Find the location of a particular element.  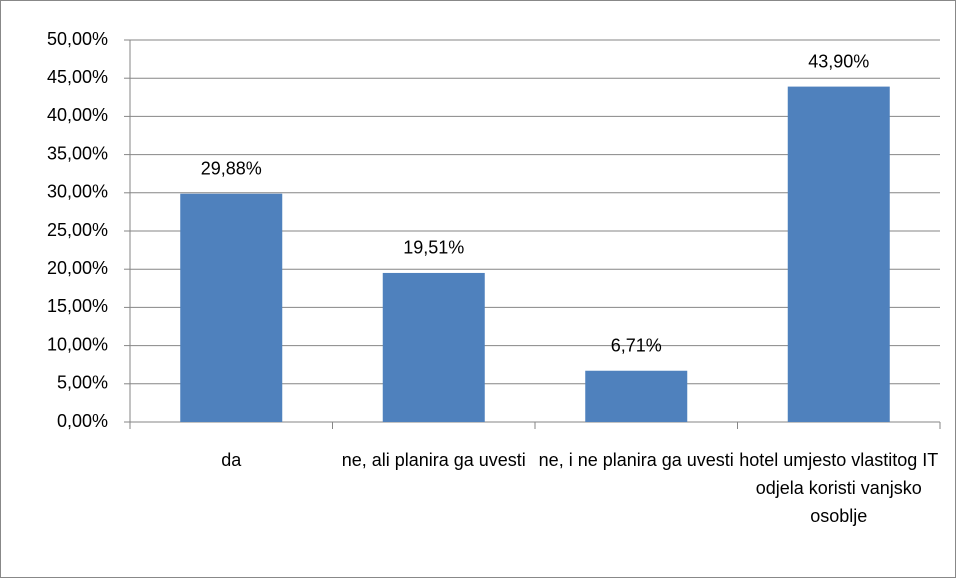

y-tick-label: 15,00% is located at coordinates (77, 306).